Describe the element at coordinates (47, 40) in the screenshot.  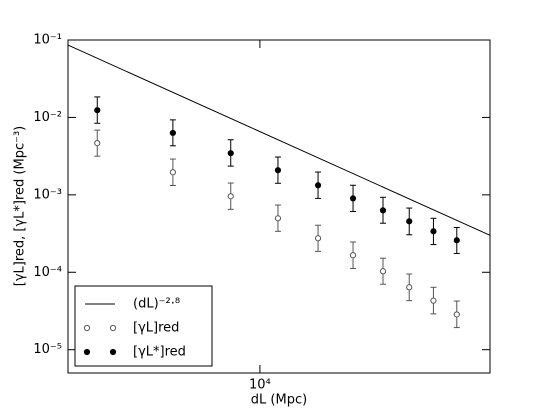
I see `y-tick-label: 10⁻¹` at that location.